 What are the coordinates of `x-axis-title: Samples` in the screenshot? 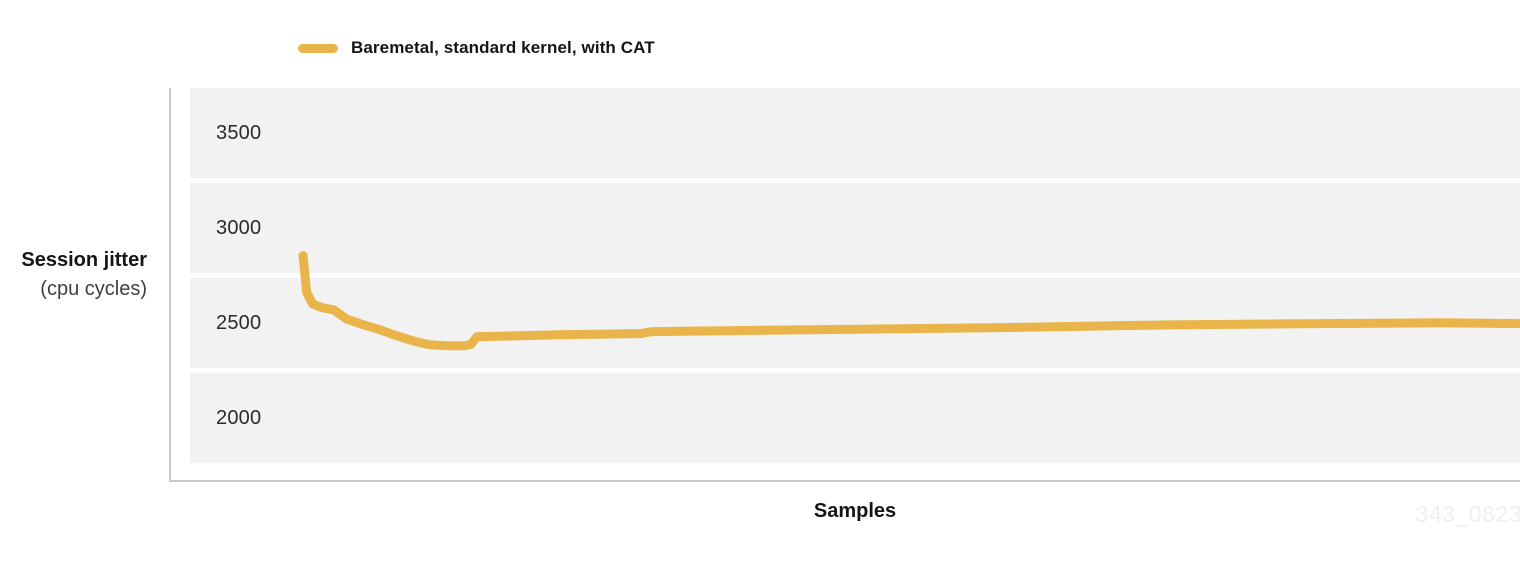 It's located at (855, 511).